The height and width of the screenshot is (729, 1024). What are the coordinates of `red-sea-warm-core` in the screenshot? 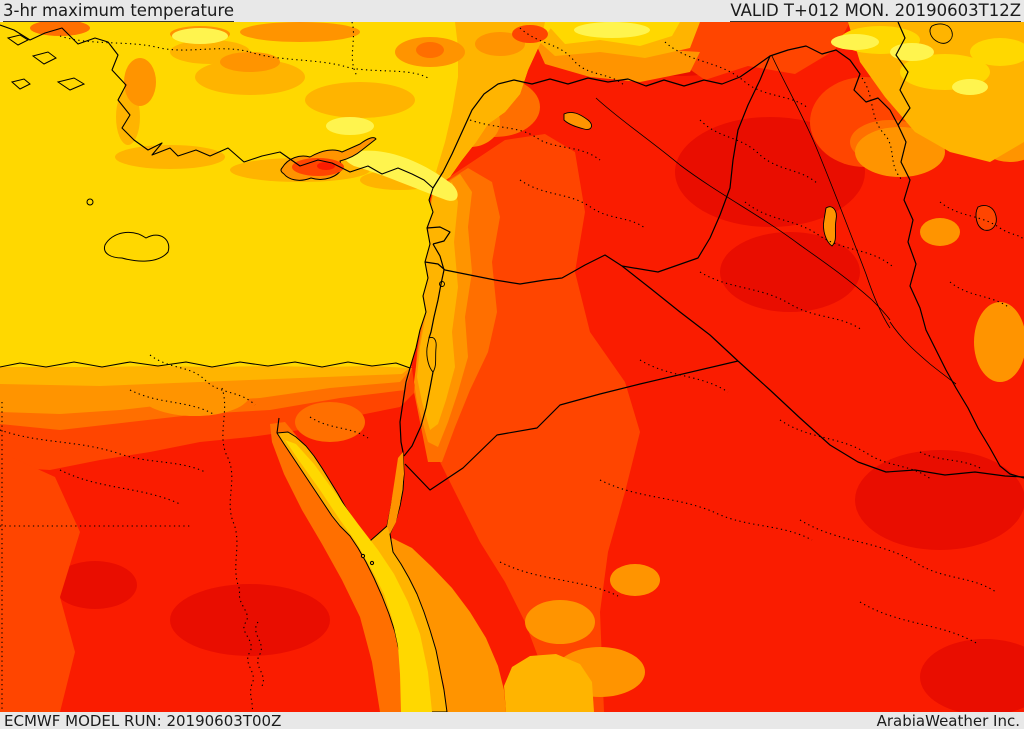 It's located at (358, 576).